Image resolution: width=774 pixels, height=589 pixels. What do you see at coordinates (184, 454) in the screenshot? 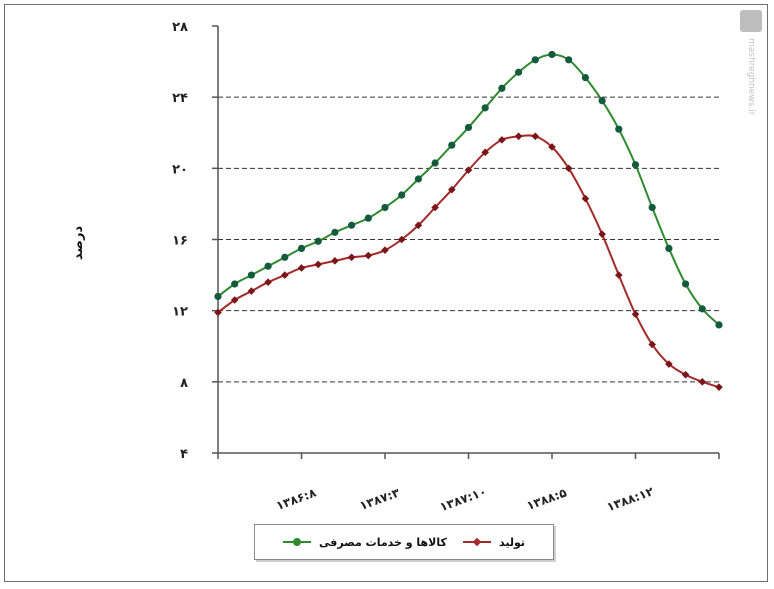
I see `y-tick-label: ۴` at bounding box center [184, 454].